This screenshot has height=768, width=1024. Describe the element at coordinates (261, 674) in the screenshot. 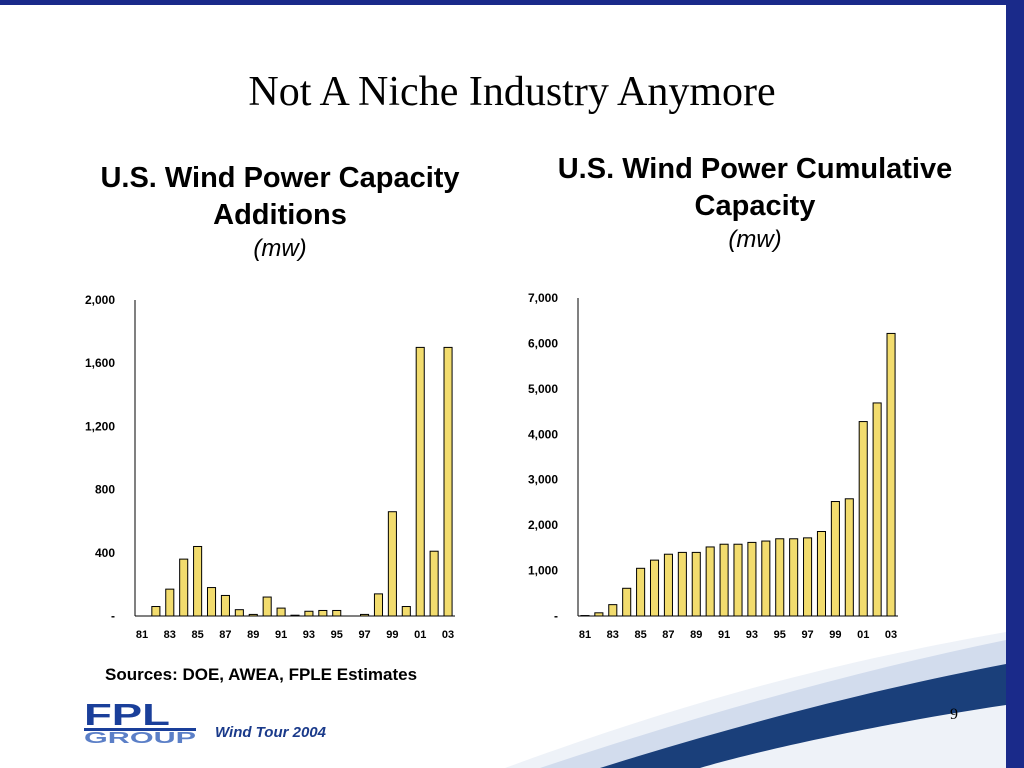

I see `sources-note: Sources: DOE, AWEA, FPLE Estimates` at that location.